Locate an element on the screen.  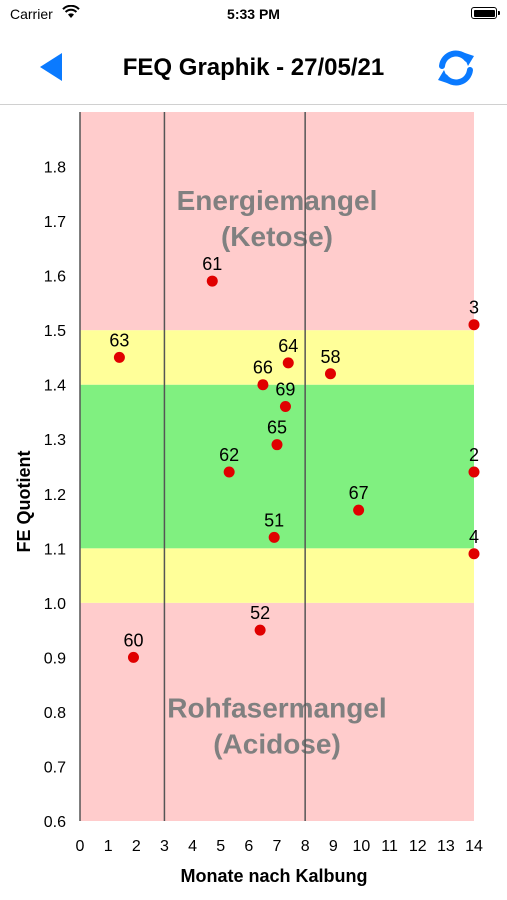
zone-annotation-0-line-1: (Ketose) is located at coordinates (277, 236).